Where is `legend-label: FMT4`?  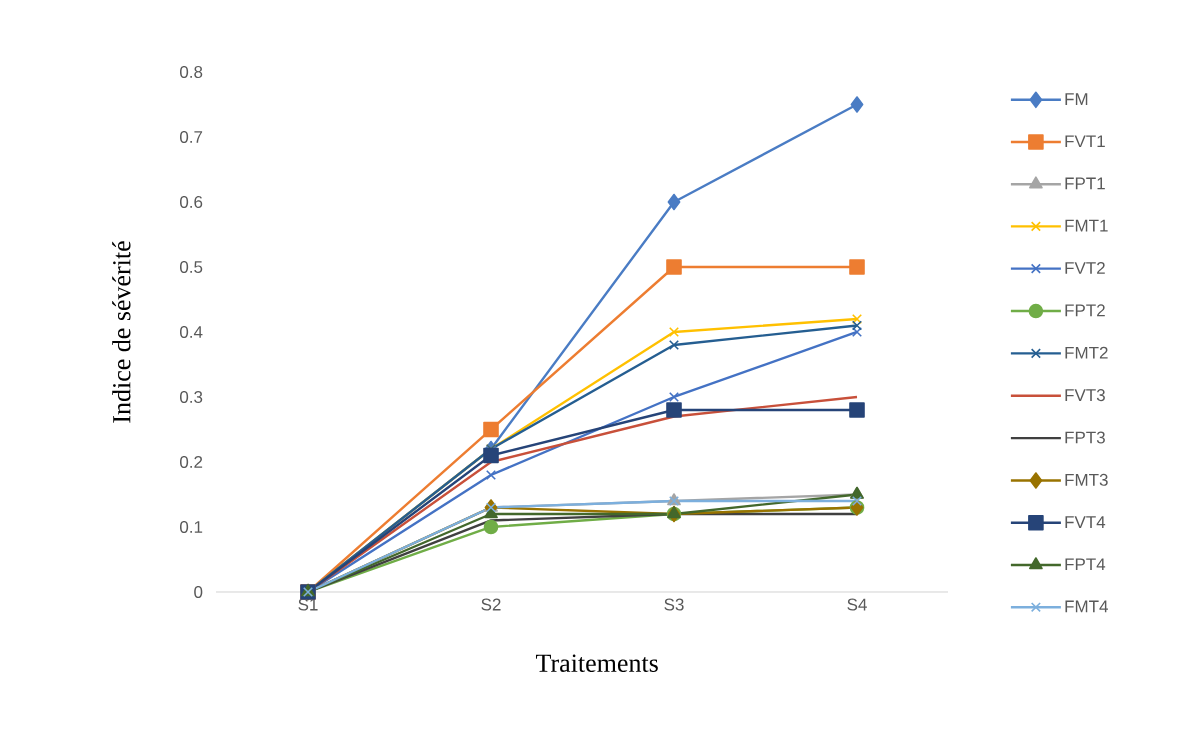
legend-label: FMT4 is located at coordinates (1086, 606).